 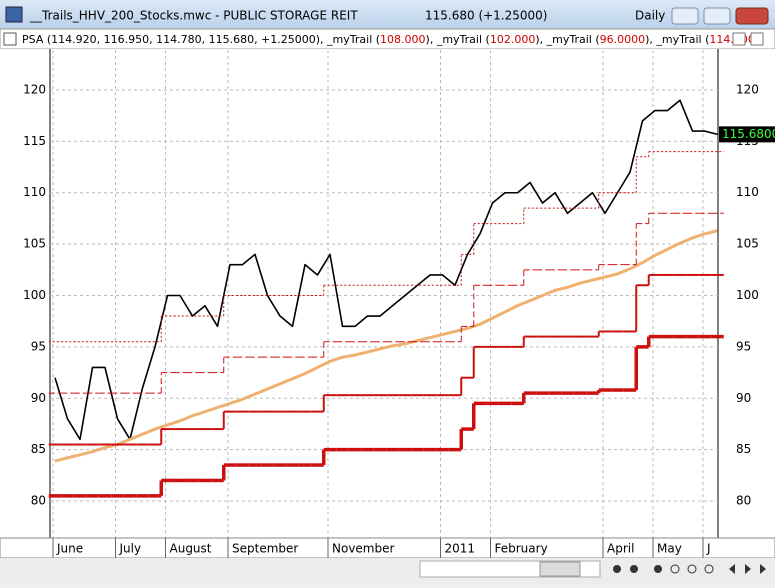 I want to click on y-tick-label: 90, so click(x=38, y=398).